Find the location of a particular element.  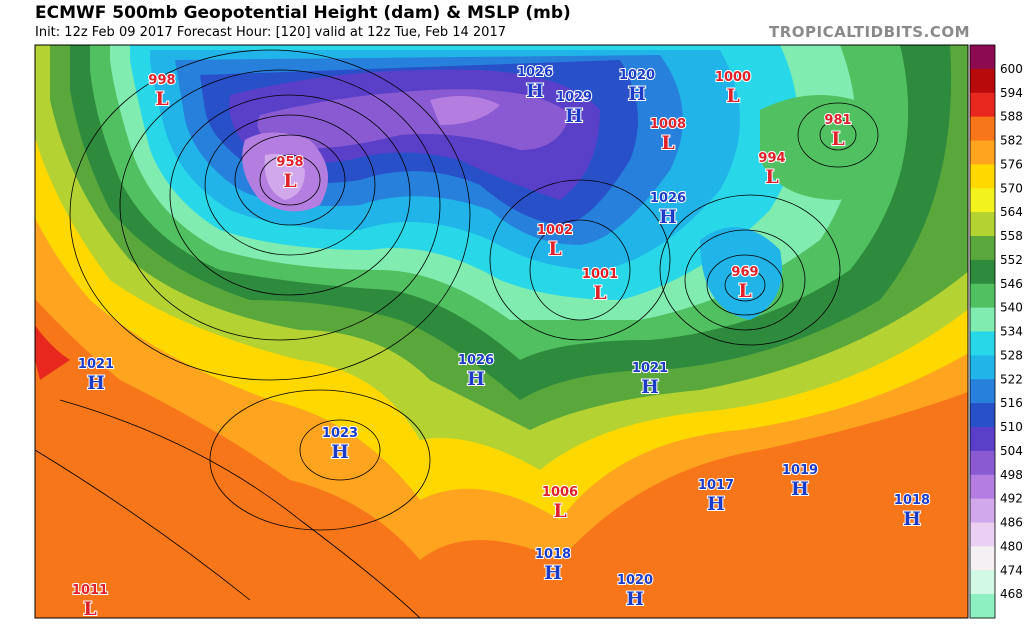

colorbar-label: 546 is located at coordinates (1011, 284).